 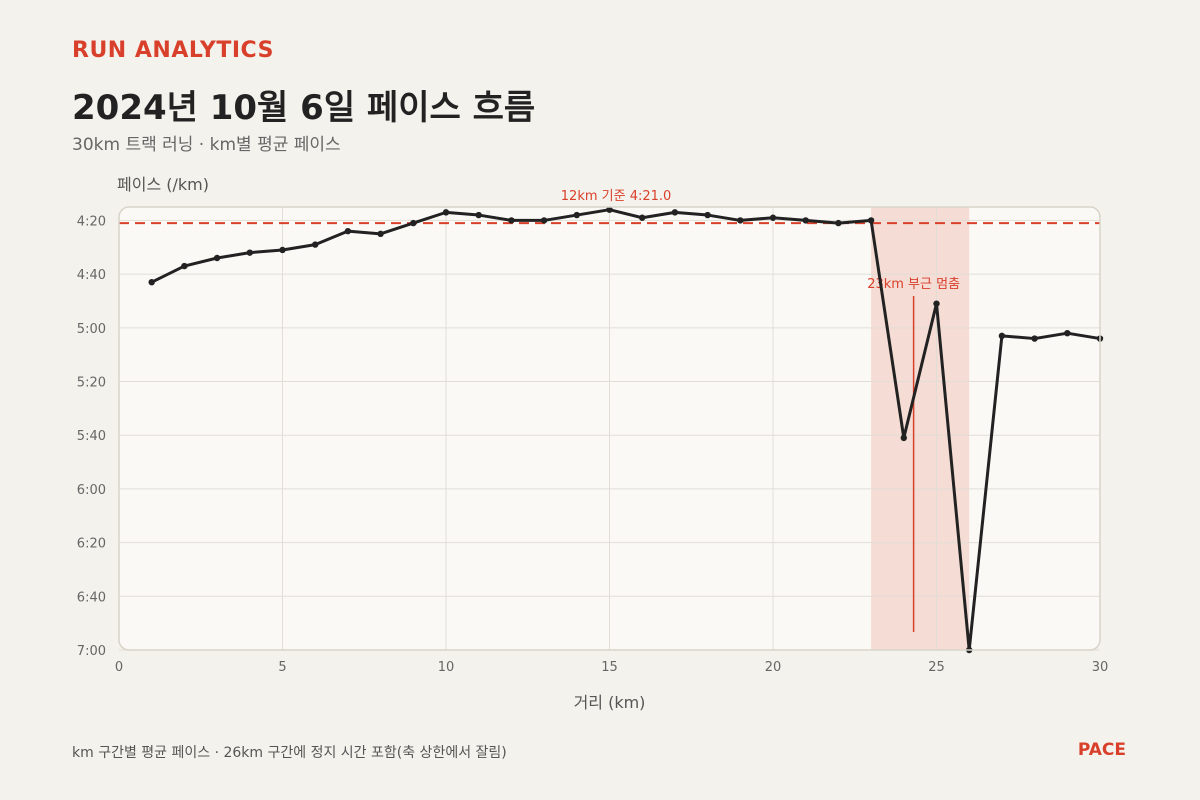 I want to click on x-tick-label: 10, so click(x=446, y=667).